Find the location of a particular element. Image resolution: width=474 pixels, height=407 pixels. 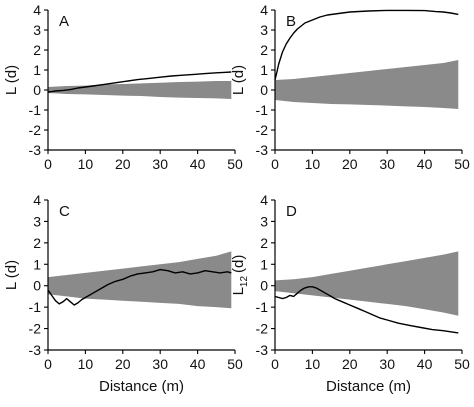

y-axis-label-main: L is located at coordinates (238, 291).